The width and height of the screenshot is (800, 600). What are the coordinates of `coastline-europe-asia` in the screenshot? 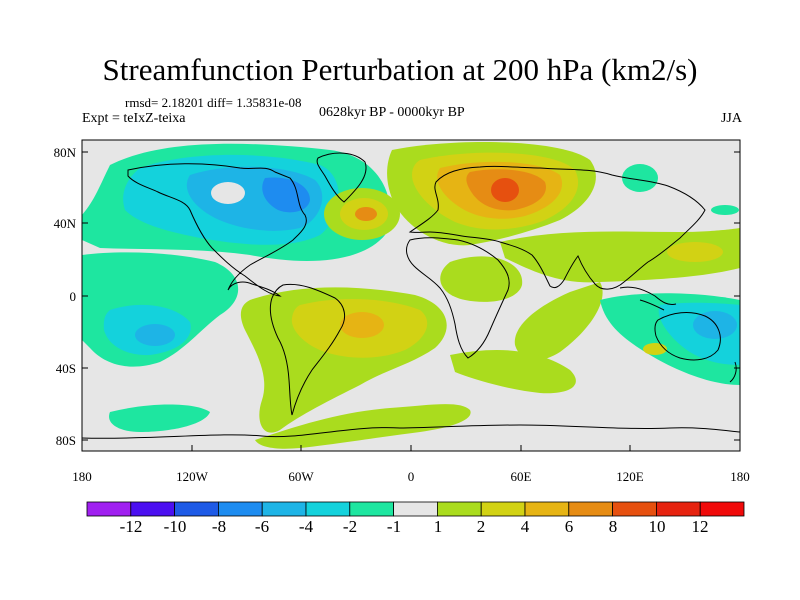 It's located at (557, 227).